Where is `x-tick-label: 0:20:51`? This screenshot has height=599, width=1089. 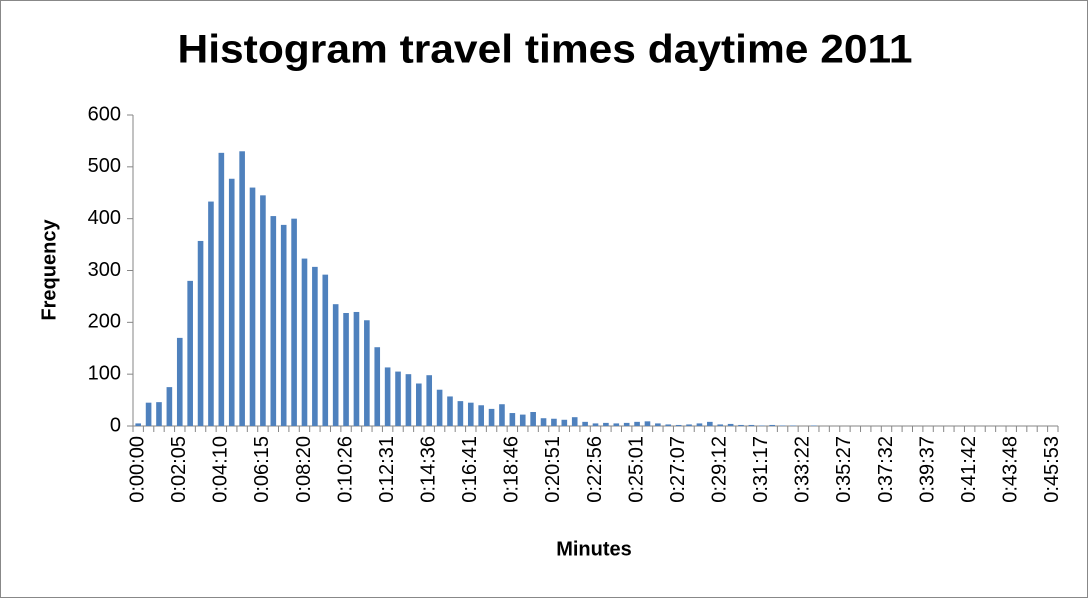
x-tick-label: 0:20:51 is located at coordinates (553, 469).